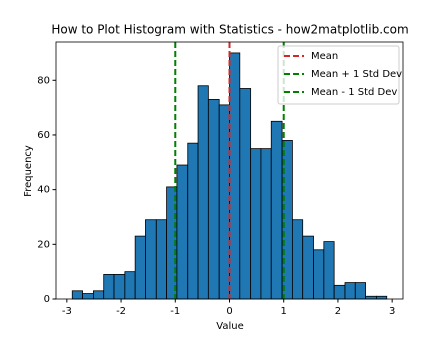 This screenshot has height=340, width=448. Describe the element at coordinates (43, 190) in the screenshot. I see `y-tick-label: 40` at that location.